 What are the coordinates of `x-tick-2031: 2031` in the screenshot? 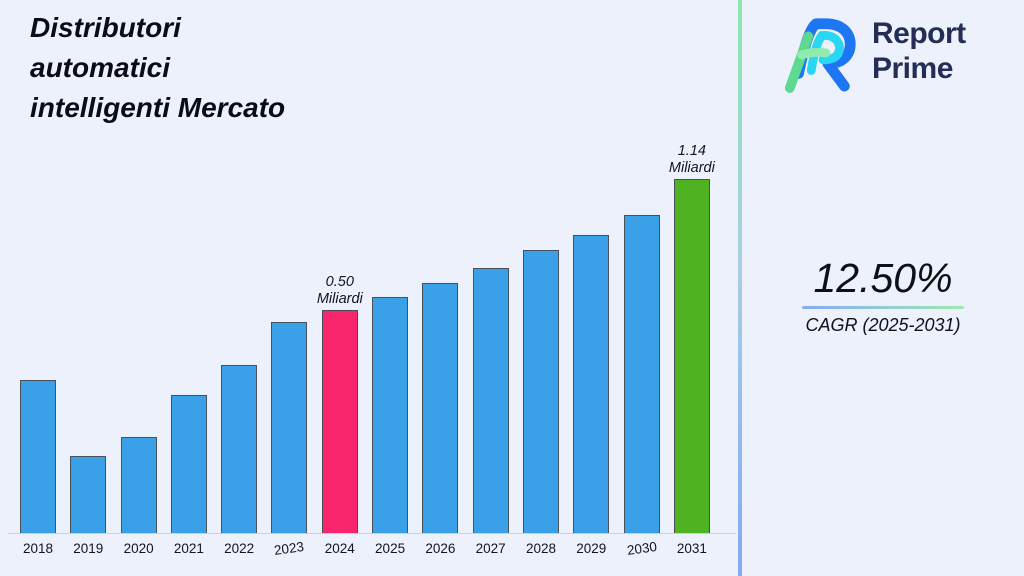 It's located at (691, 548).